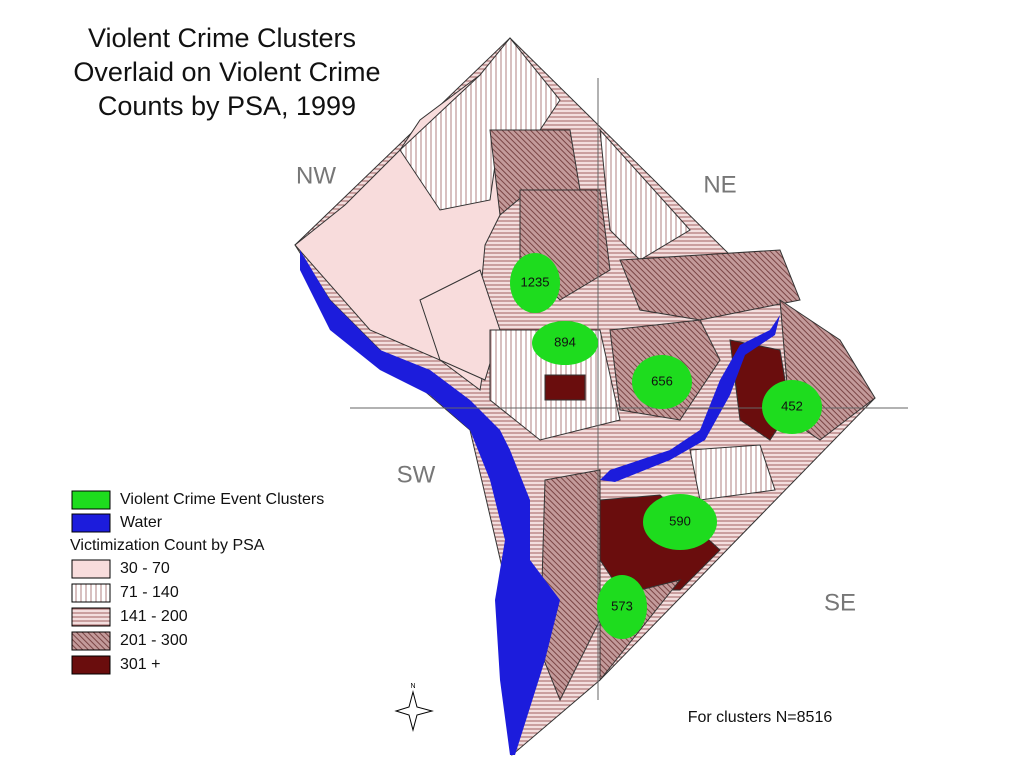 The width and height of the screenshot is (1024, 768). What do you see at coordinates (227, 106) in the screenshot?
I see `title-line: Counts by PSA, 1999` at bounding box center [227, 106].